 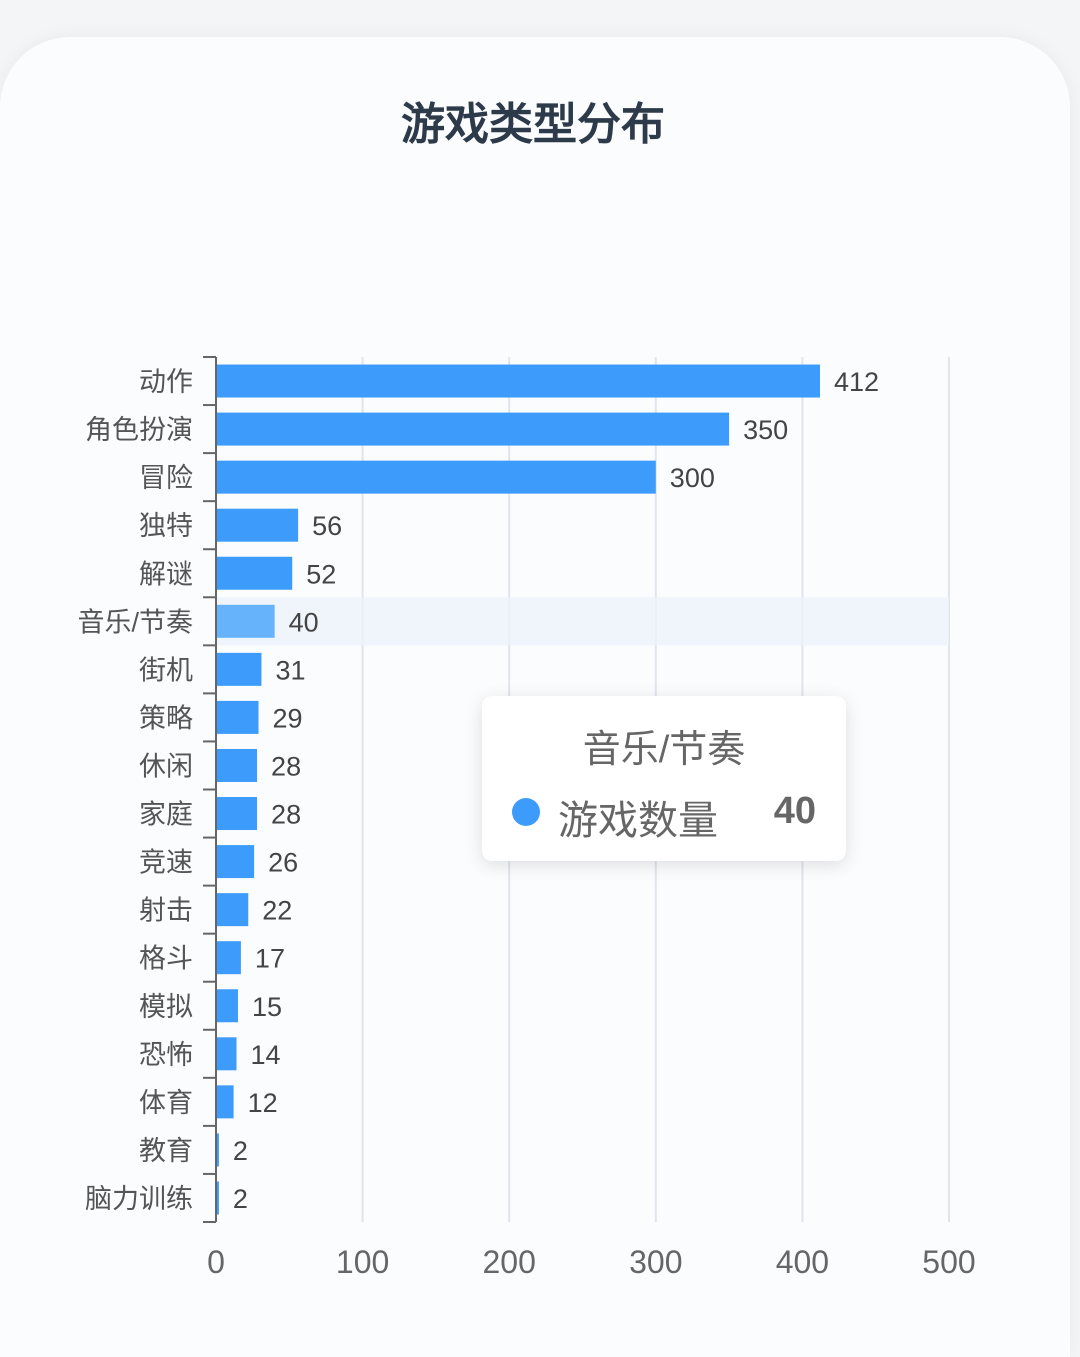 I want to click on y-tick-label: 休闲, so click(x=166, y=766).